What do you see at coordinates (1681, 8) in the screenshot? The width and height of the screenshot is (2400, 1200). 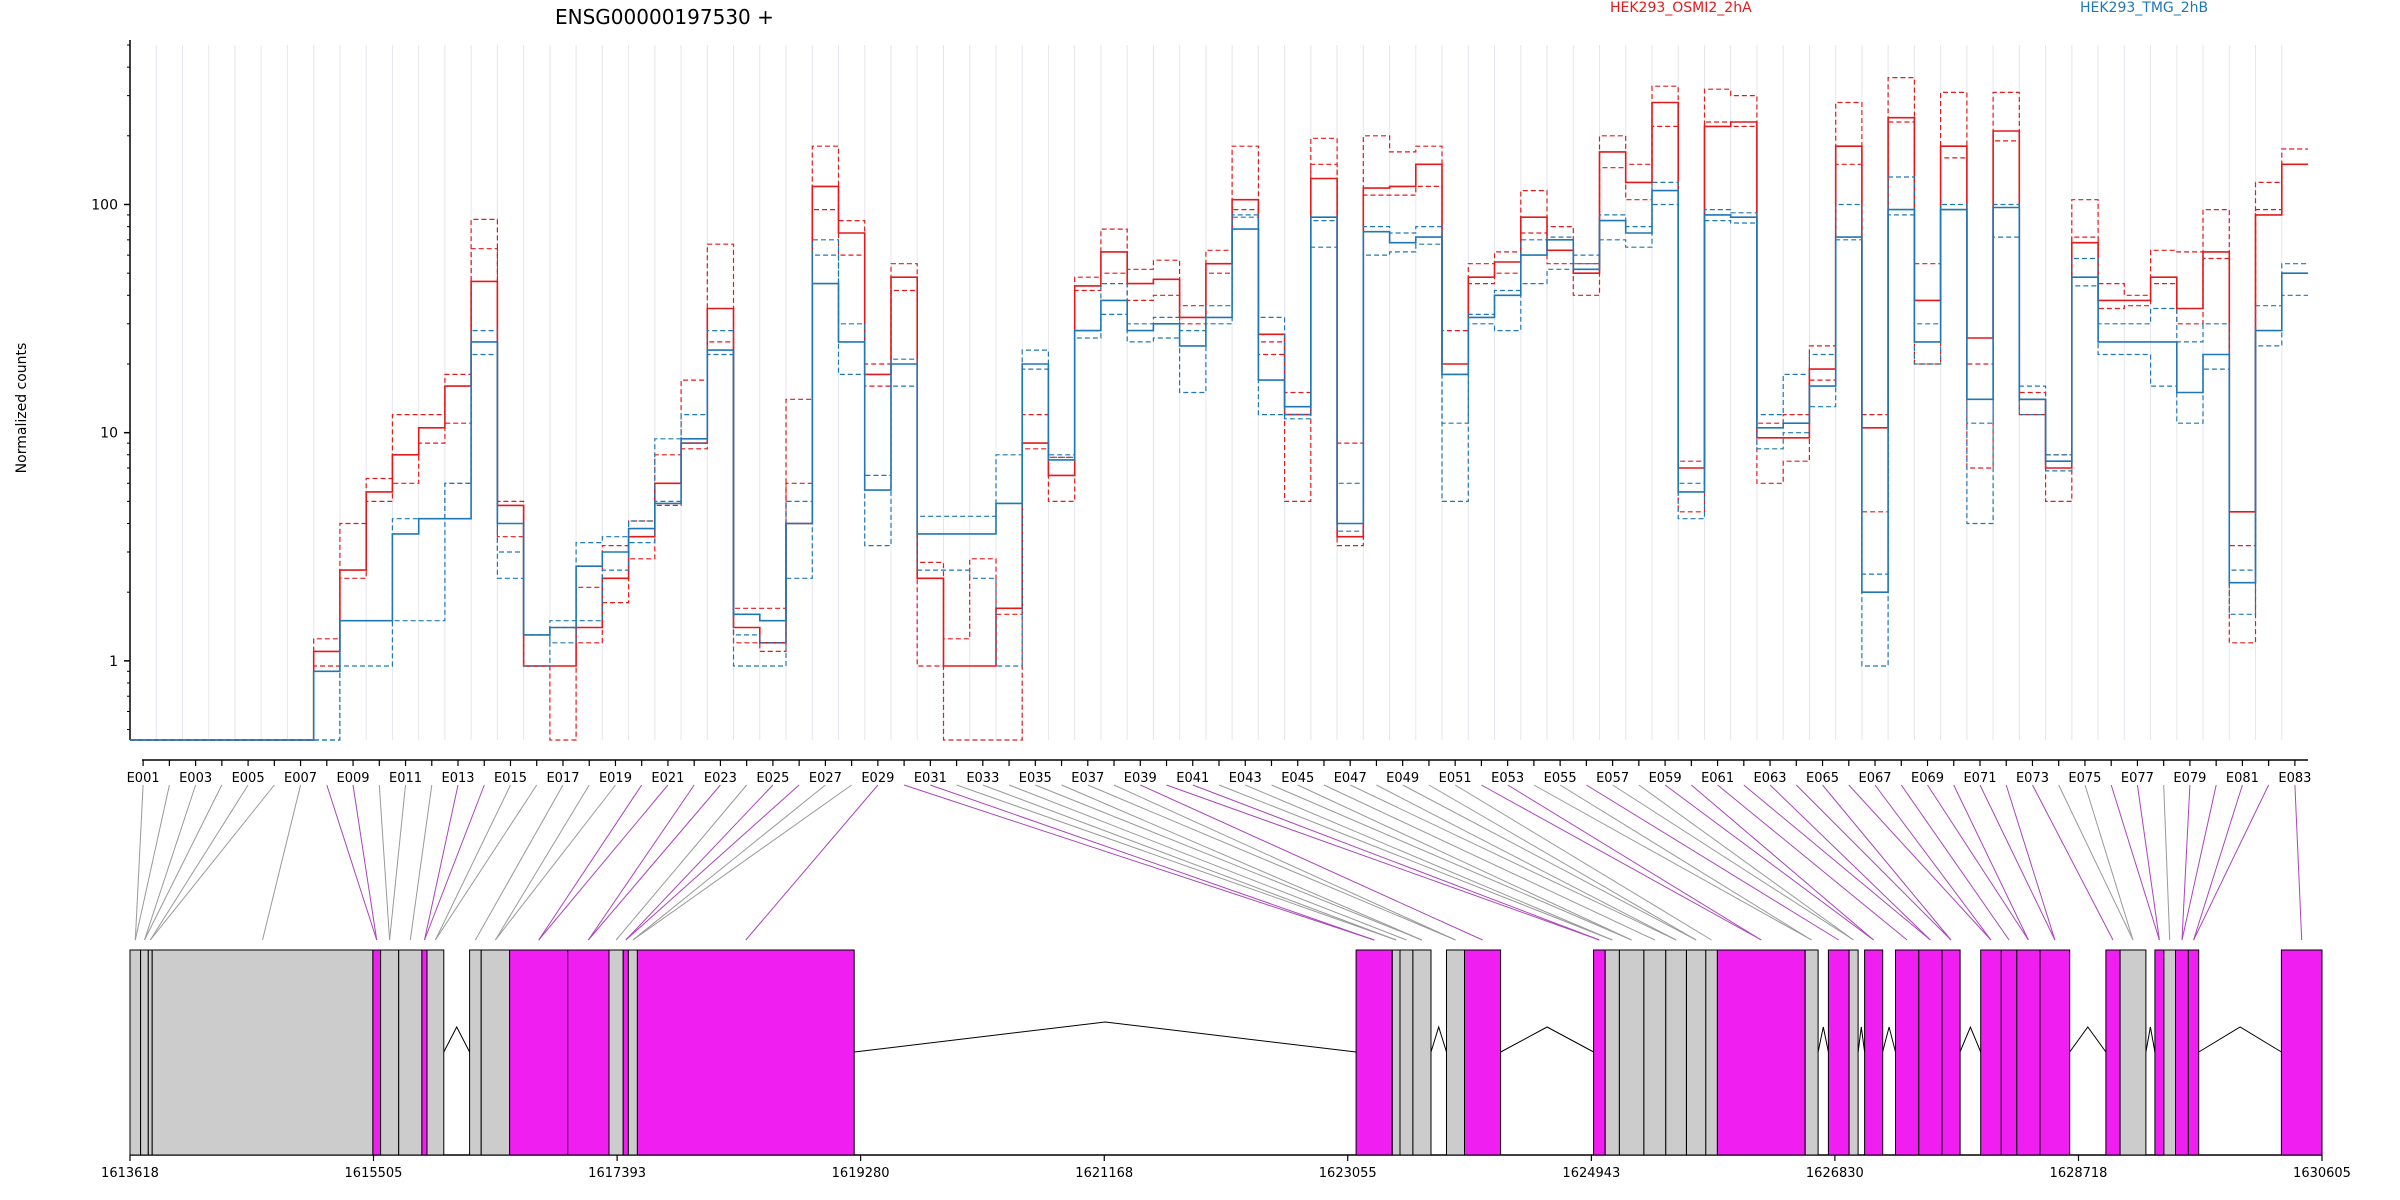 I see `legend-label-osmi: HEK293_OSMI2_2hA` at bounding box center [1681, 8].